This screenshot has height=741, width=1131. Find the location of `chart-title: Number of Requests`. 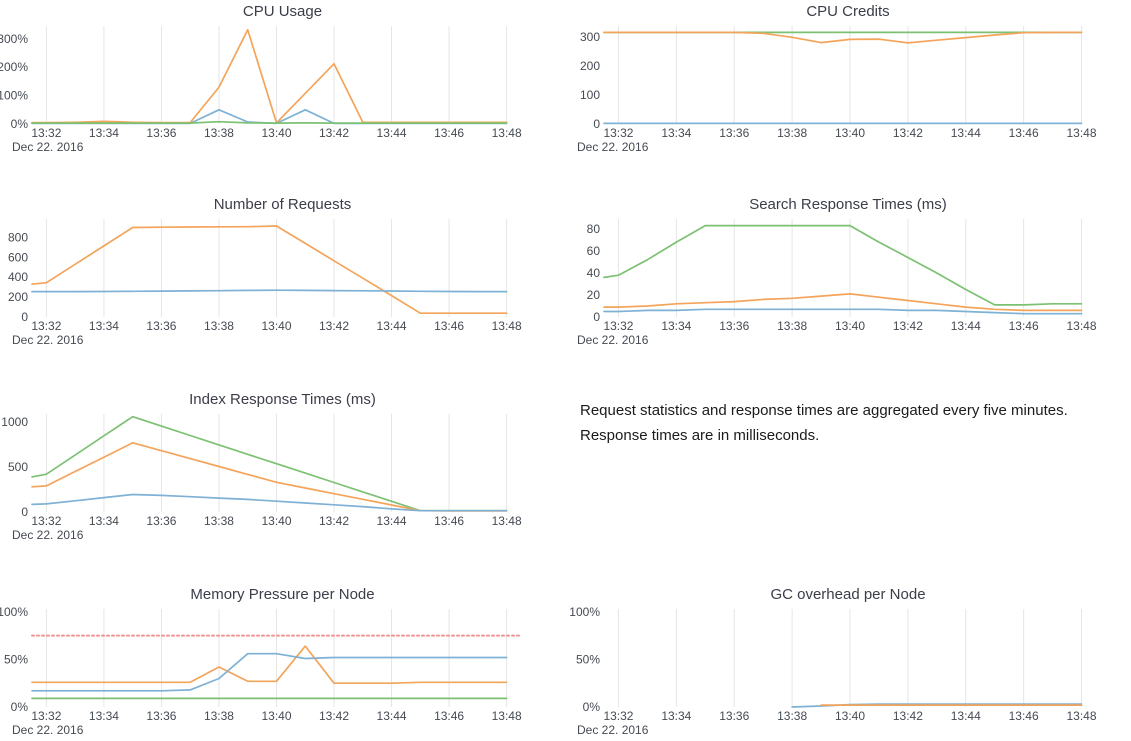

chart-title: Number of Requests is located at coordinates (282, 204).